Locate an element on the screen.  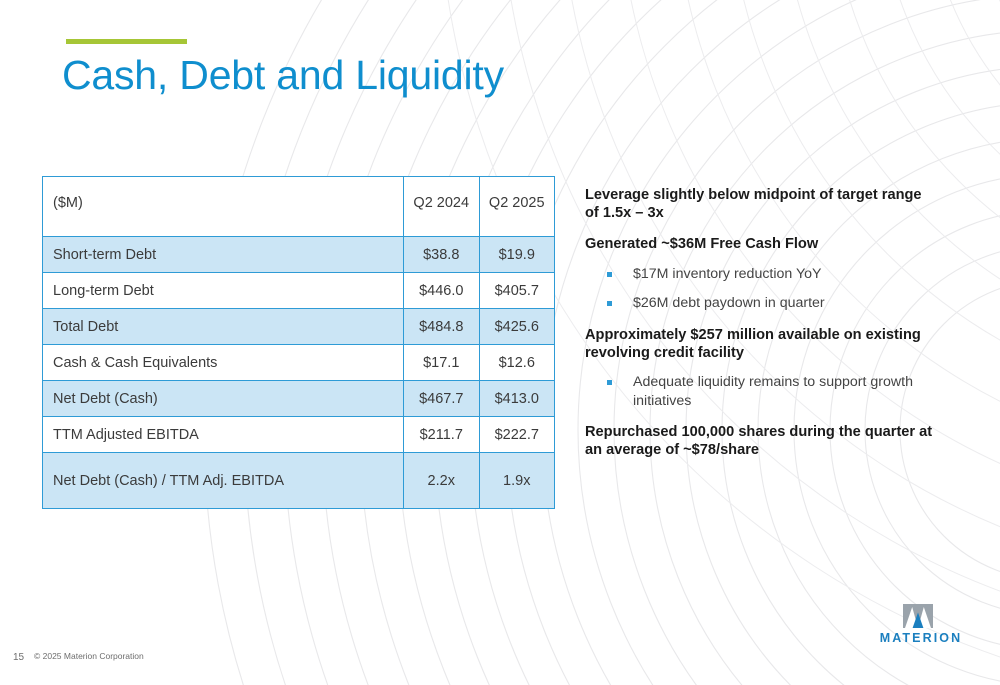
row-label: TTM Adjusted EBITDA is located at coordinates (223, 434).